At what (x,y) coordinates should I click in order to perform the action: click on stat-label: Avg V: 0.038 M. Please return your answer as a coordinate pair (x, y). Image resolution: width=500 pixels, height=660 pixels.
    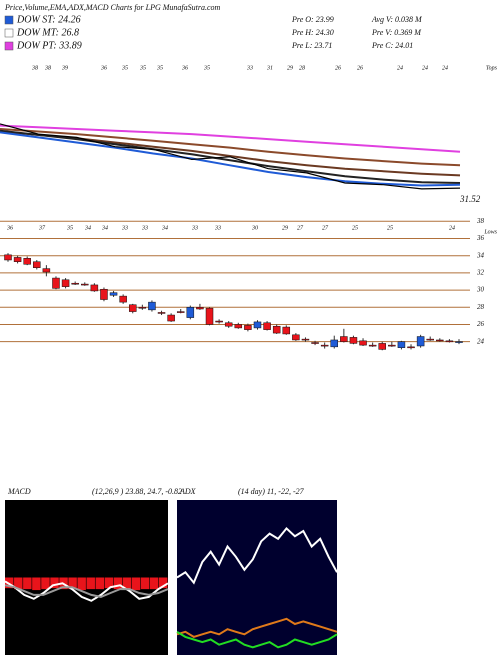
    Looking at the image, I should click on (397, 19).